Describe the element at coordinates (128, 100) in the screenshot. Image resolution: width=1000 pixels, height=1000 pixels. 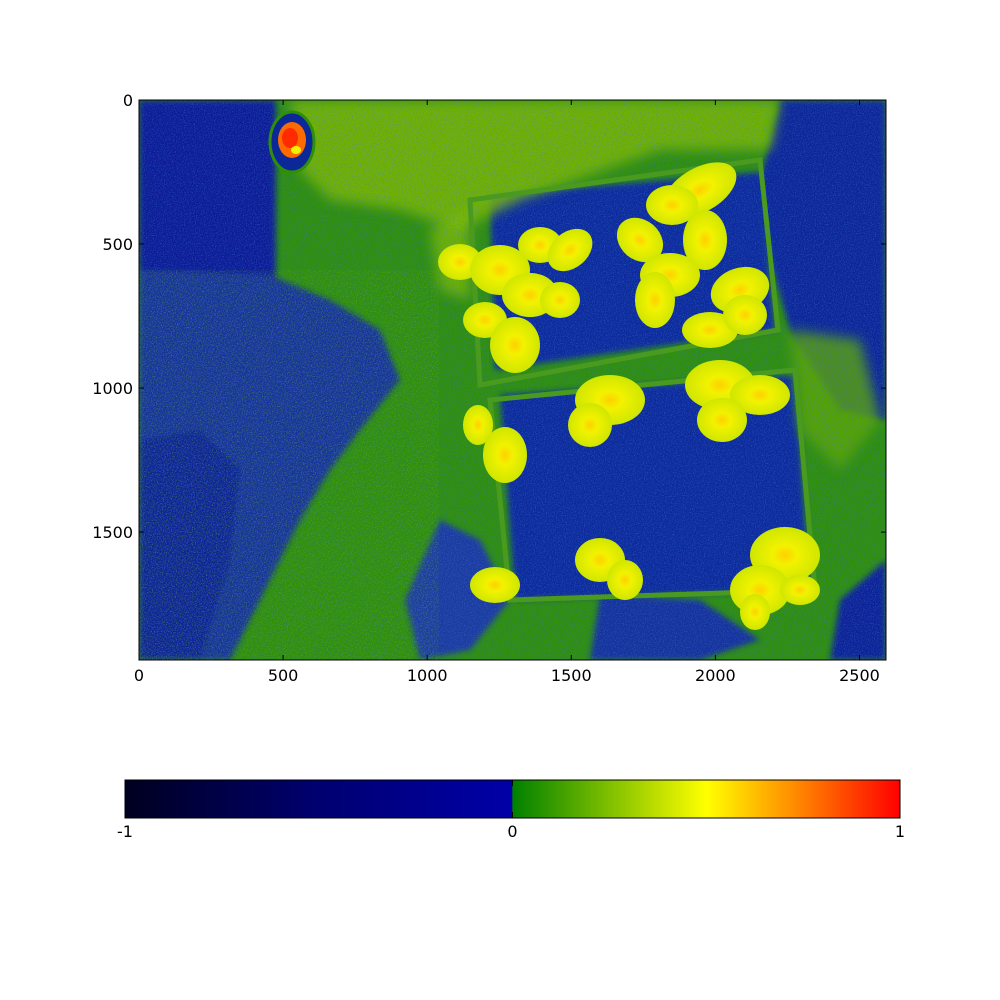
I see `y-tick-label: 0` at that location.